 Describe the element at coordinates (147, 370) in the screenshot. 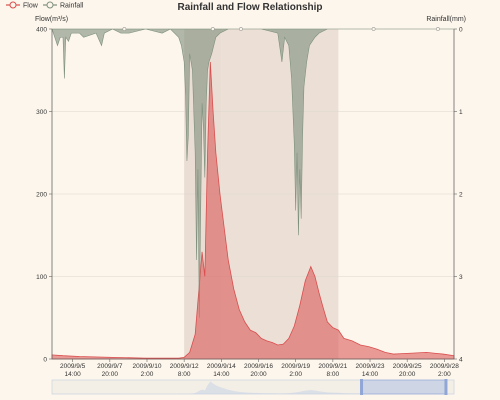

I see `x-tick-label-2: 2009/9/10 2:00` at that location.